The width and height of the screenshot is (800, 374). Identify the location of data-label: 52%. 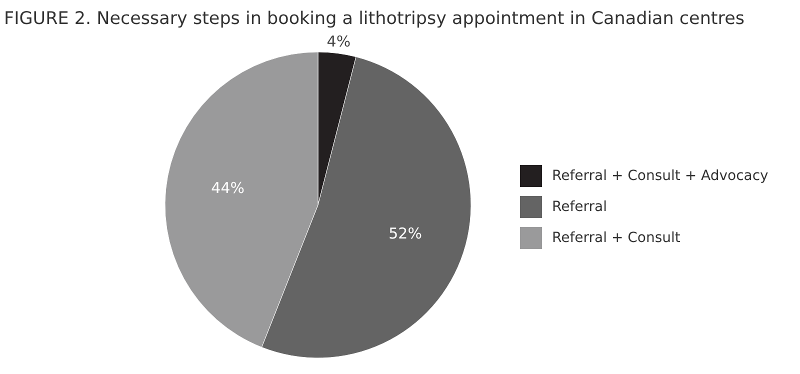
(405, 233).